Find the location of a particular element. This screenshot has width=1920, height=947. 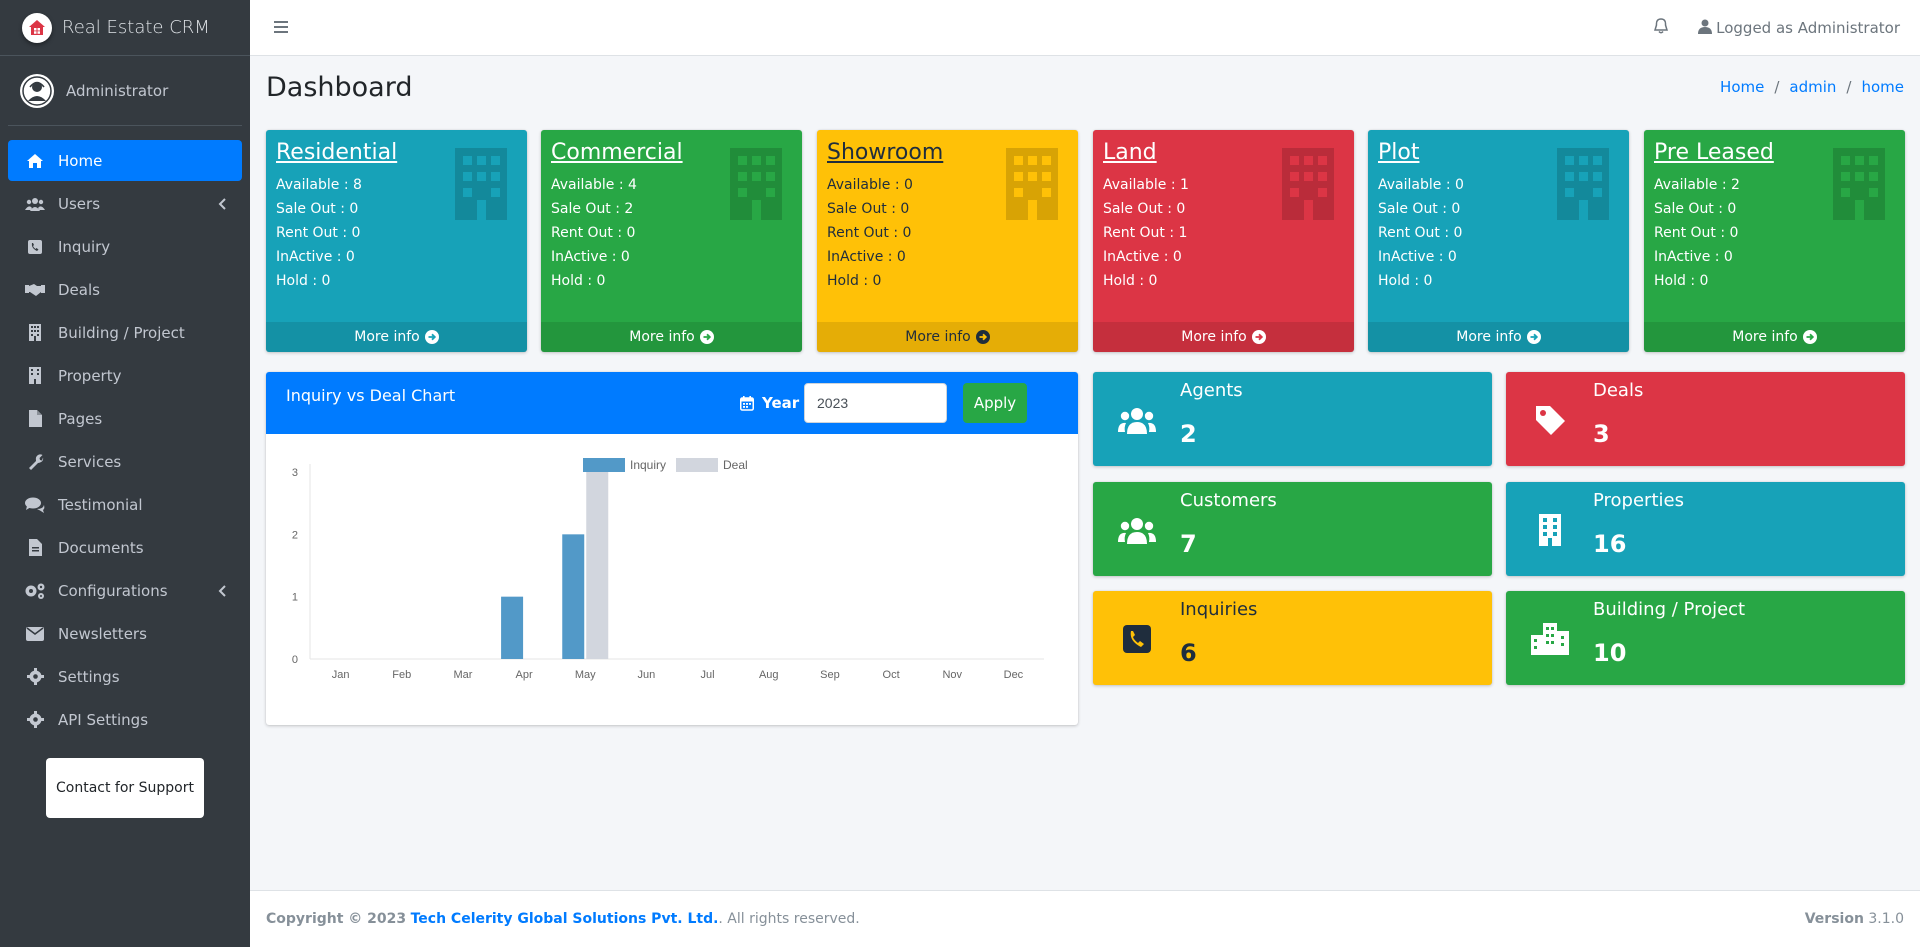

bar-inquiry-apr is located at coordinates (512, 627).